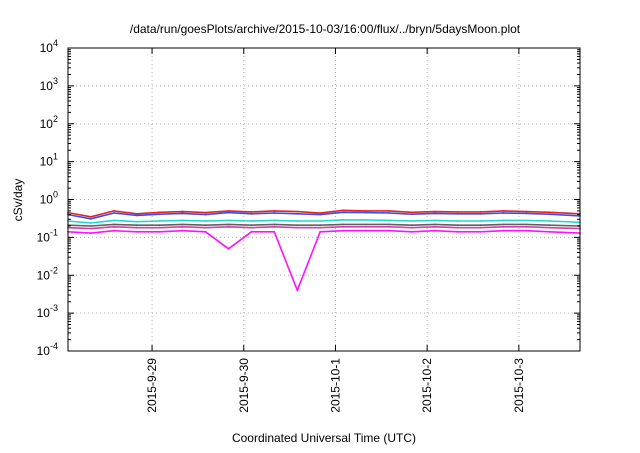  What do you see at coordinates (47, 235) in the screenshot?
I see `y-tick-label: 10⁻¹` at bounding box center [47, 235].